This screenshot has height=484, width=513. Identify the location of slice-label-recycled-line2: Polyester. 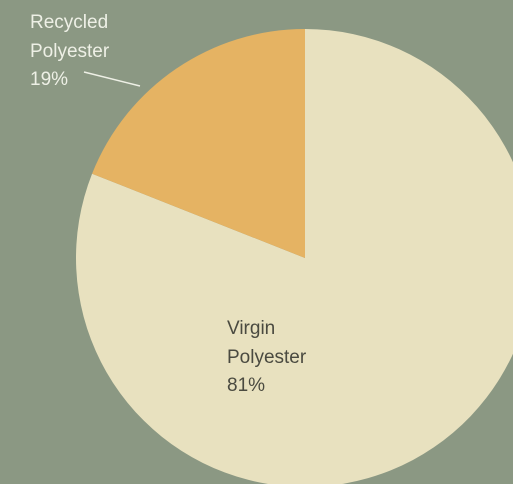
(70, 51).